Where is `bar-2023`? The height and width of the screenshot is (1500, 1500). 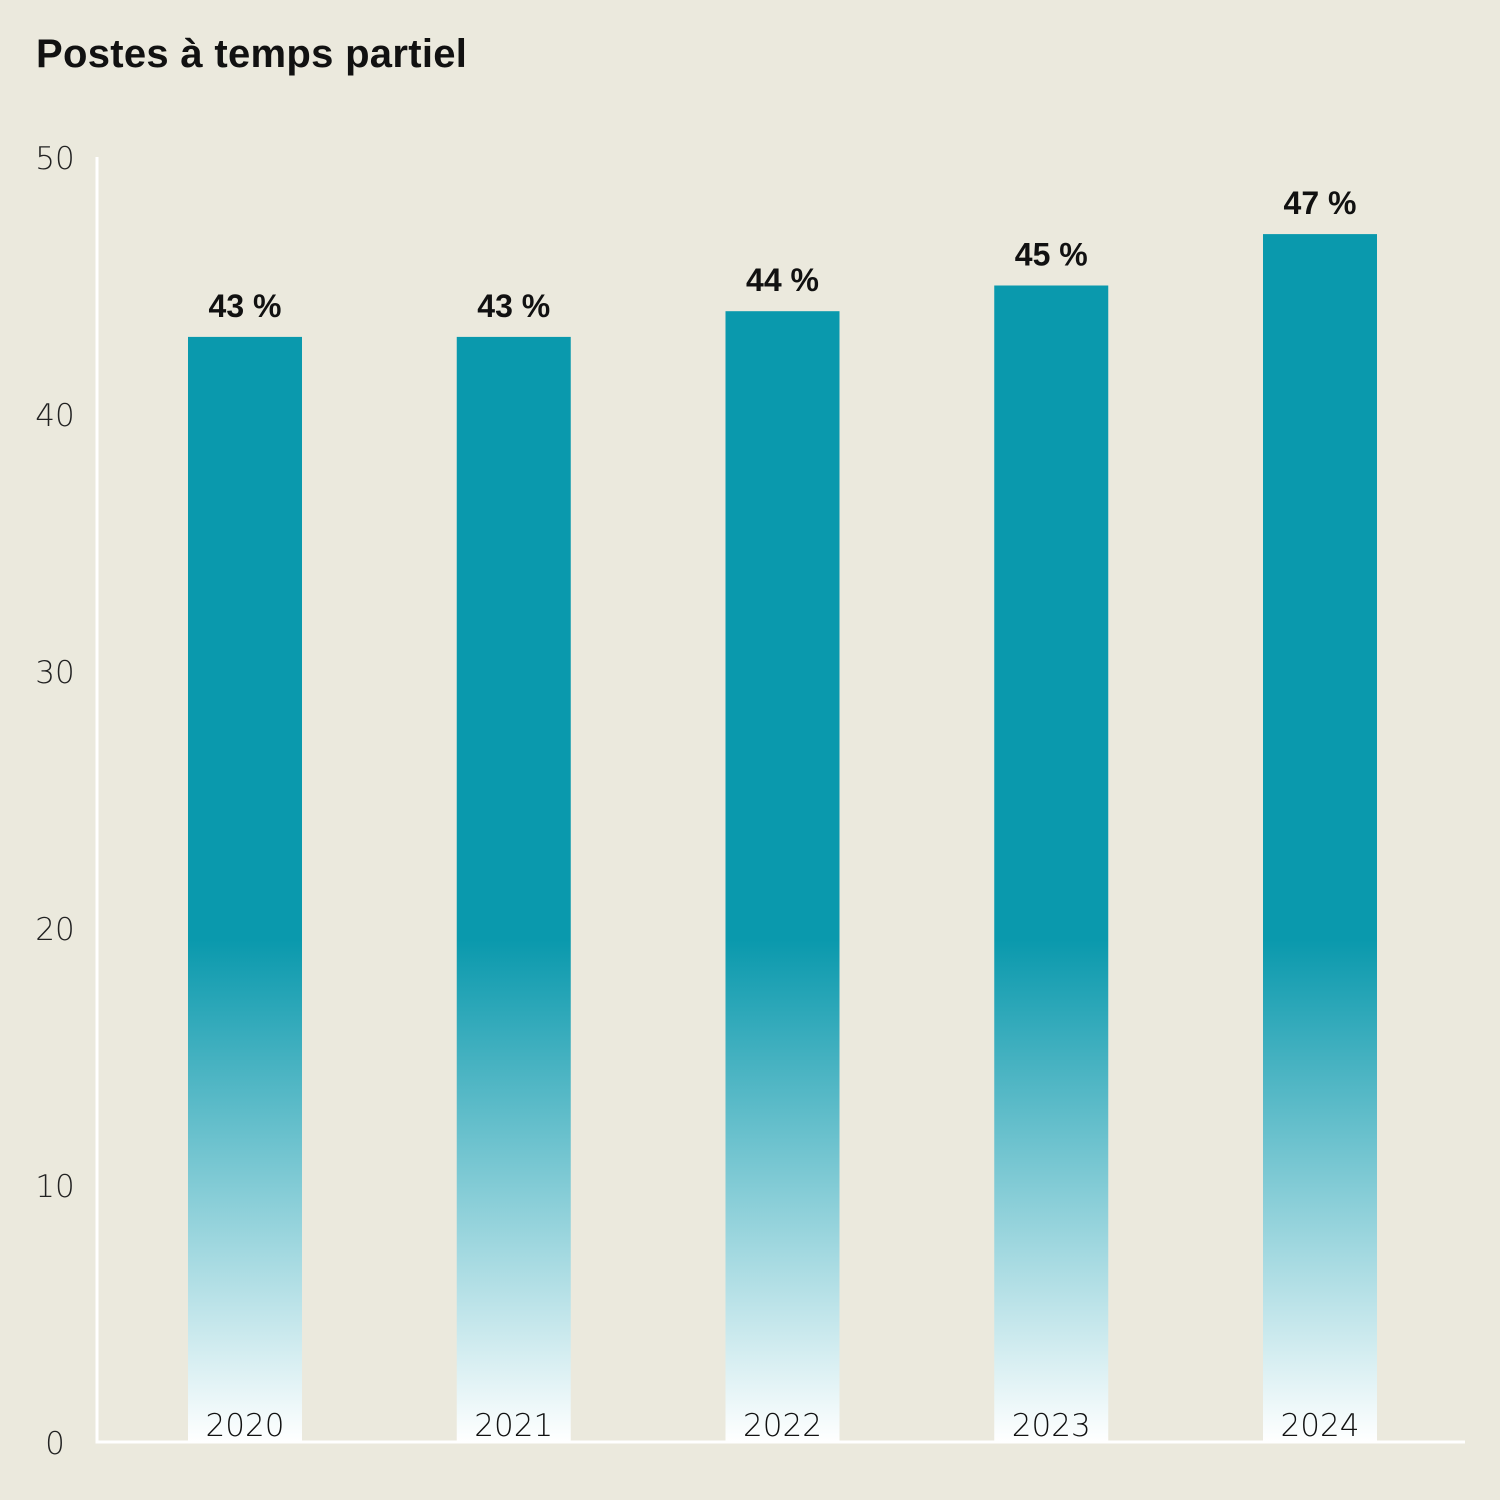 bar-2023 is located at coordinates (1051, 863).